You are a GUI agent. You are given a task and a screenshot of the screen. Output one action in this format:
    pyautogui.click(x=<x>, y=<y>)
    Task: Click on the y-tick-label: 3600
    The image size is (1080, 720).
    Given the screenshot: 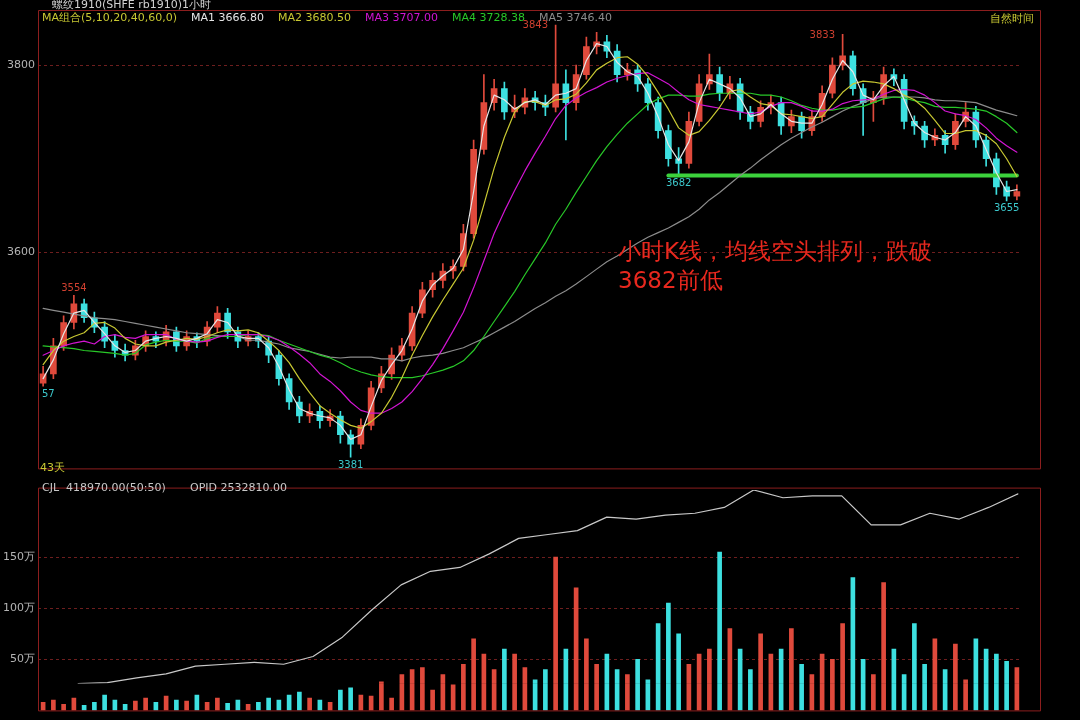 What is the action you would take?
    pyautogui.click(x=21, y=252)
    